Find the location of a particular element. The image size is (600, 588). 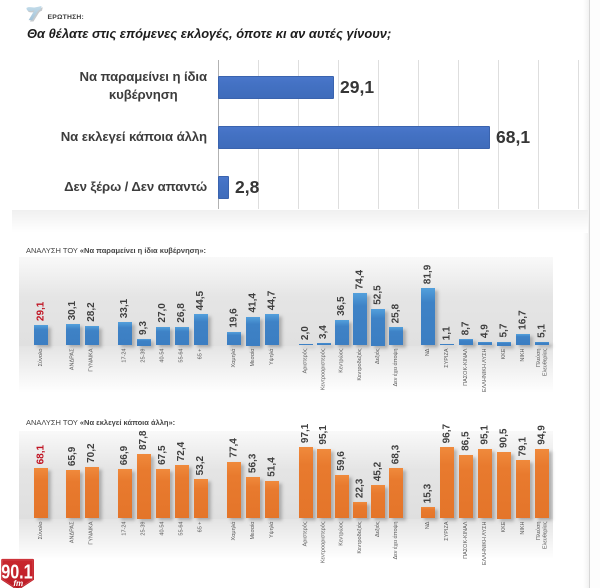

svg-text: 3,4 is located at coordinates (323, 332).